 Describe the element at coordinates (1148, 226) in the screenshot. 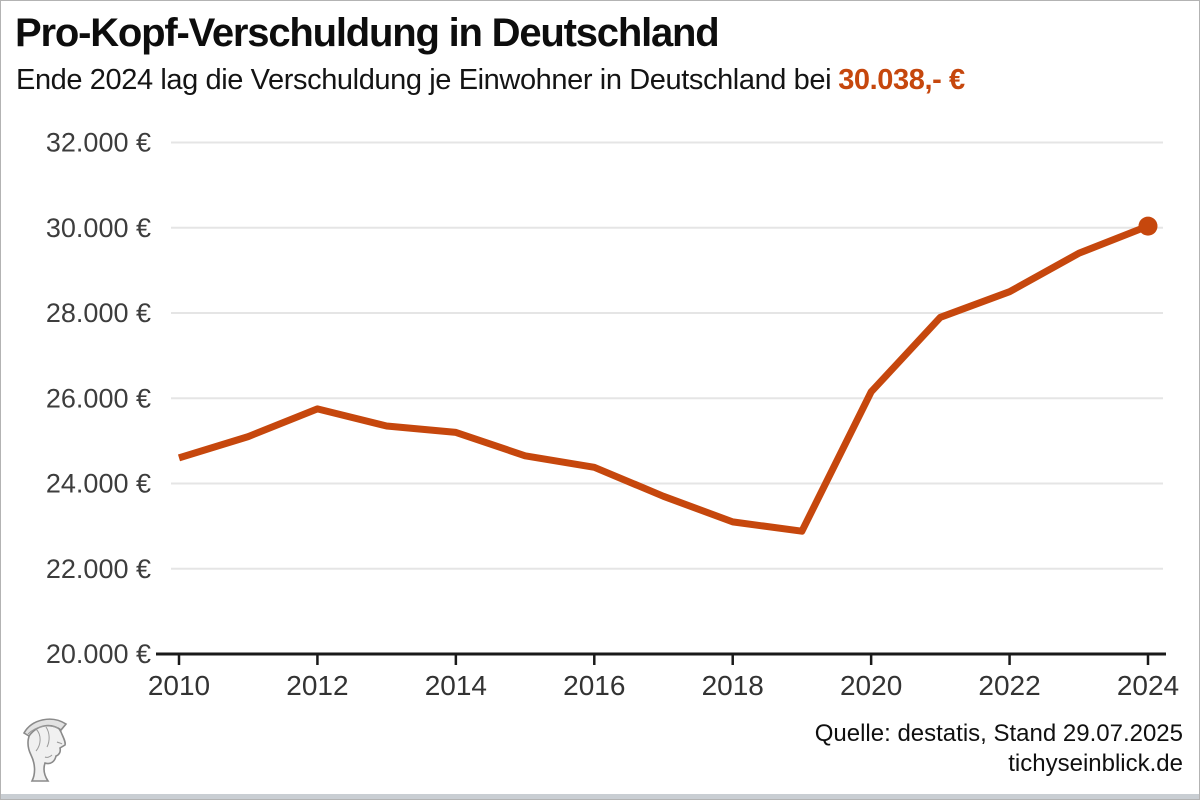

I see `last-point-marker` at that location.